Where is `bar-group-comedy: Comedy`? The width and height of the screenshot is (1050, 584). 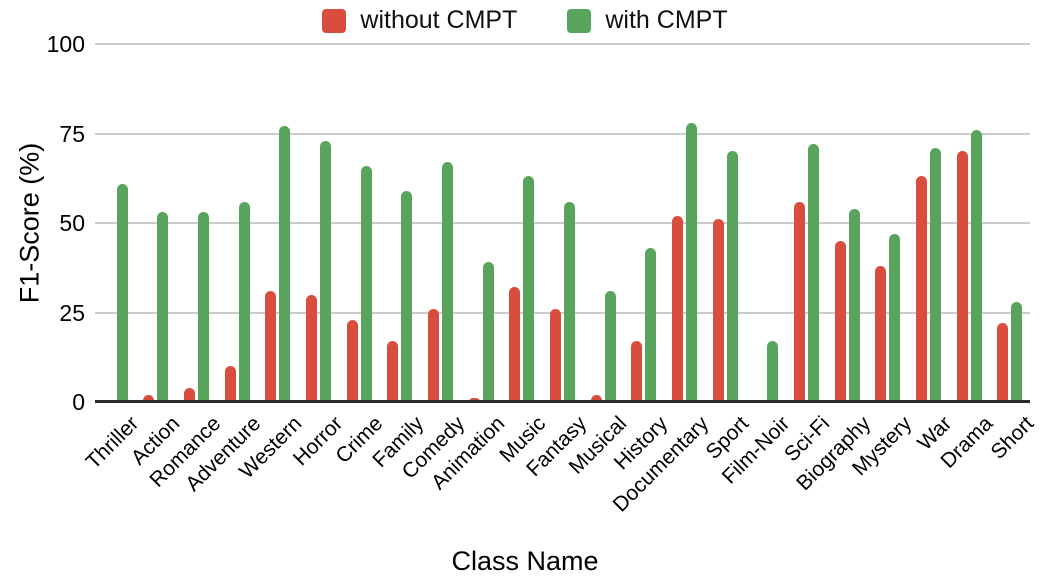 bar-group-comedy: Comedy is located at coordinates (433, 264).